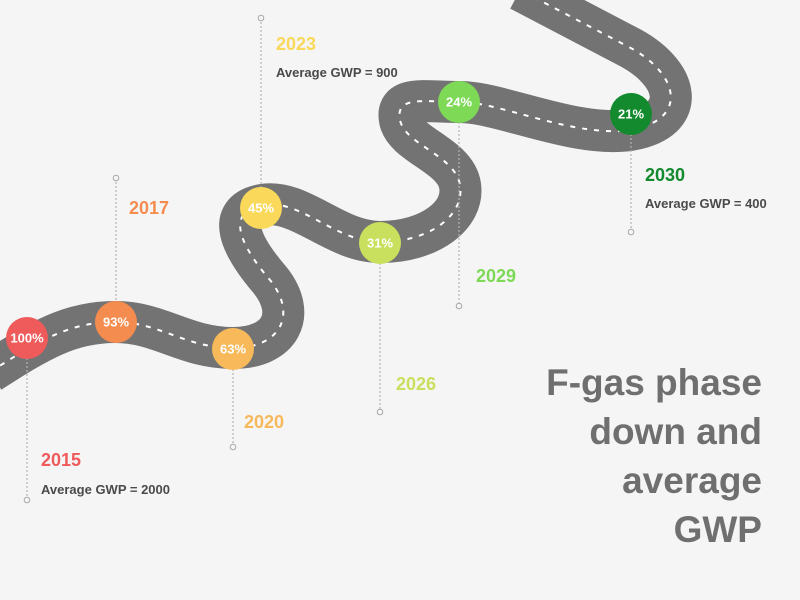 The image size is (800, 600). I want to click on leader-end-dot-2017, so click(116, 178).